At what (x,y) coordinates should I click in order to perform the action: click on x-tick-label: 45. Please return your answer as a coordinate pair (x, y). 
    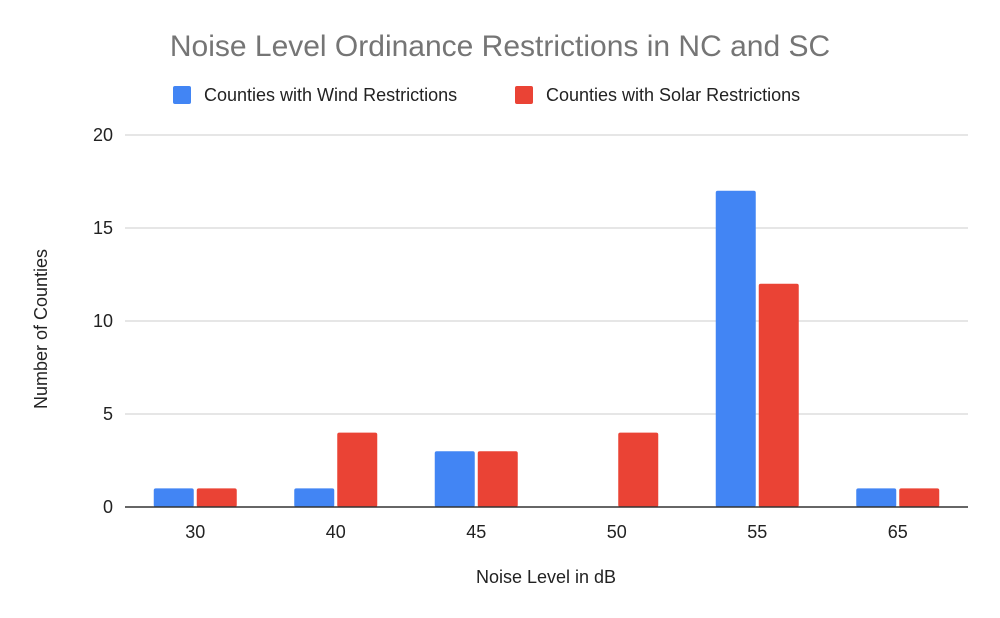
    Looking at the image, I should click on (476, 532).